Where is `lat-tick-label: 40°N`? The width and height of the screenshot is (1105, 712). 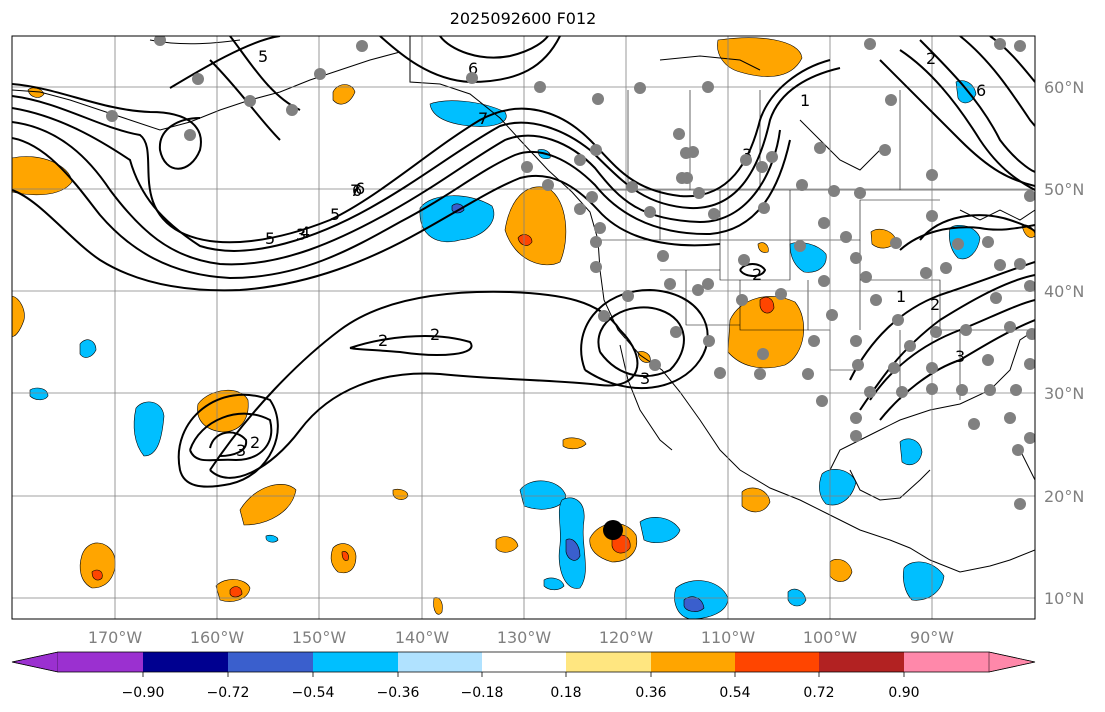
lat-tick-label: 40°N is located at coordinates (1064, 291).